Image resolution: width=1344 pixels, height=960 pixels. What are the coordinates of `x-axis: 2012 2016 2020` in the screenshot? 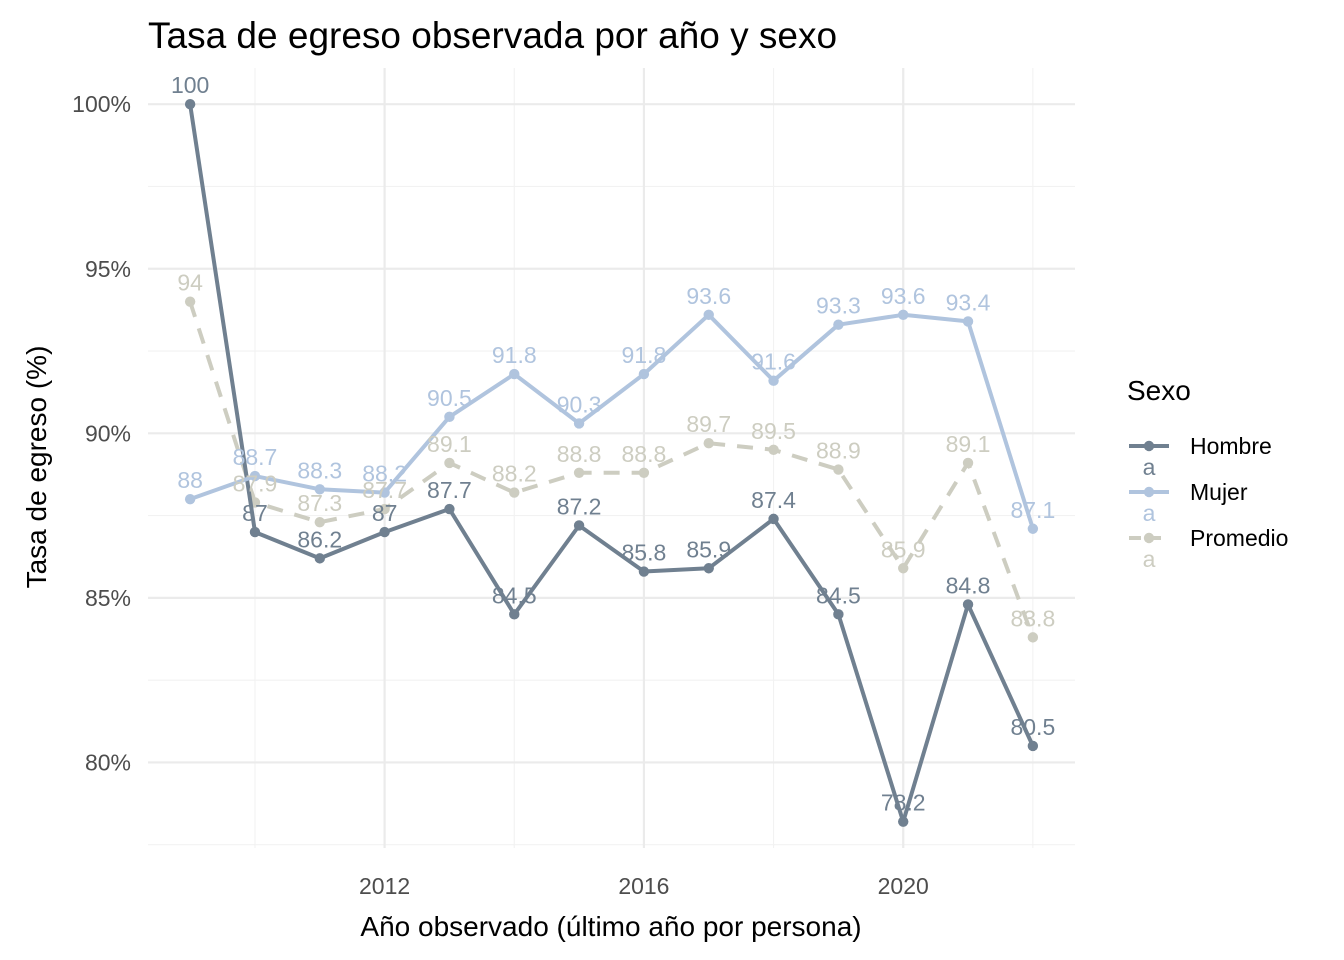 It's located at (644, 886).